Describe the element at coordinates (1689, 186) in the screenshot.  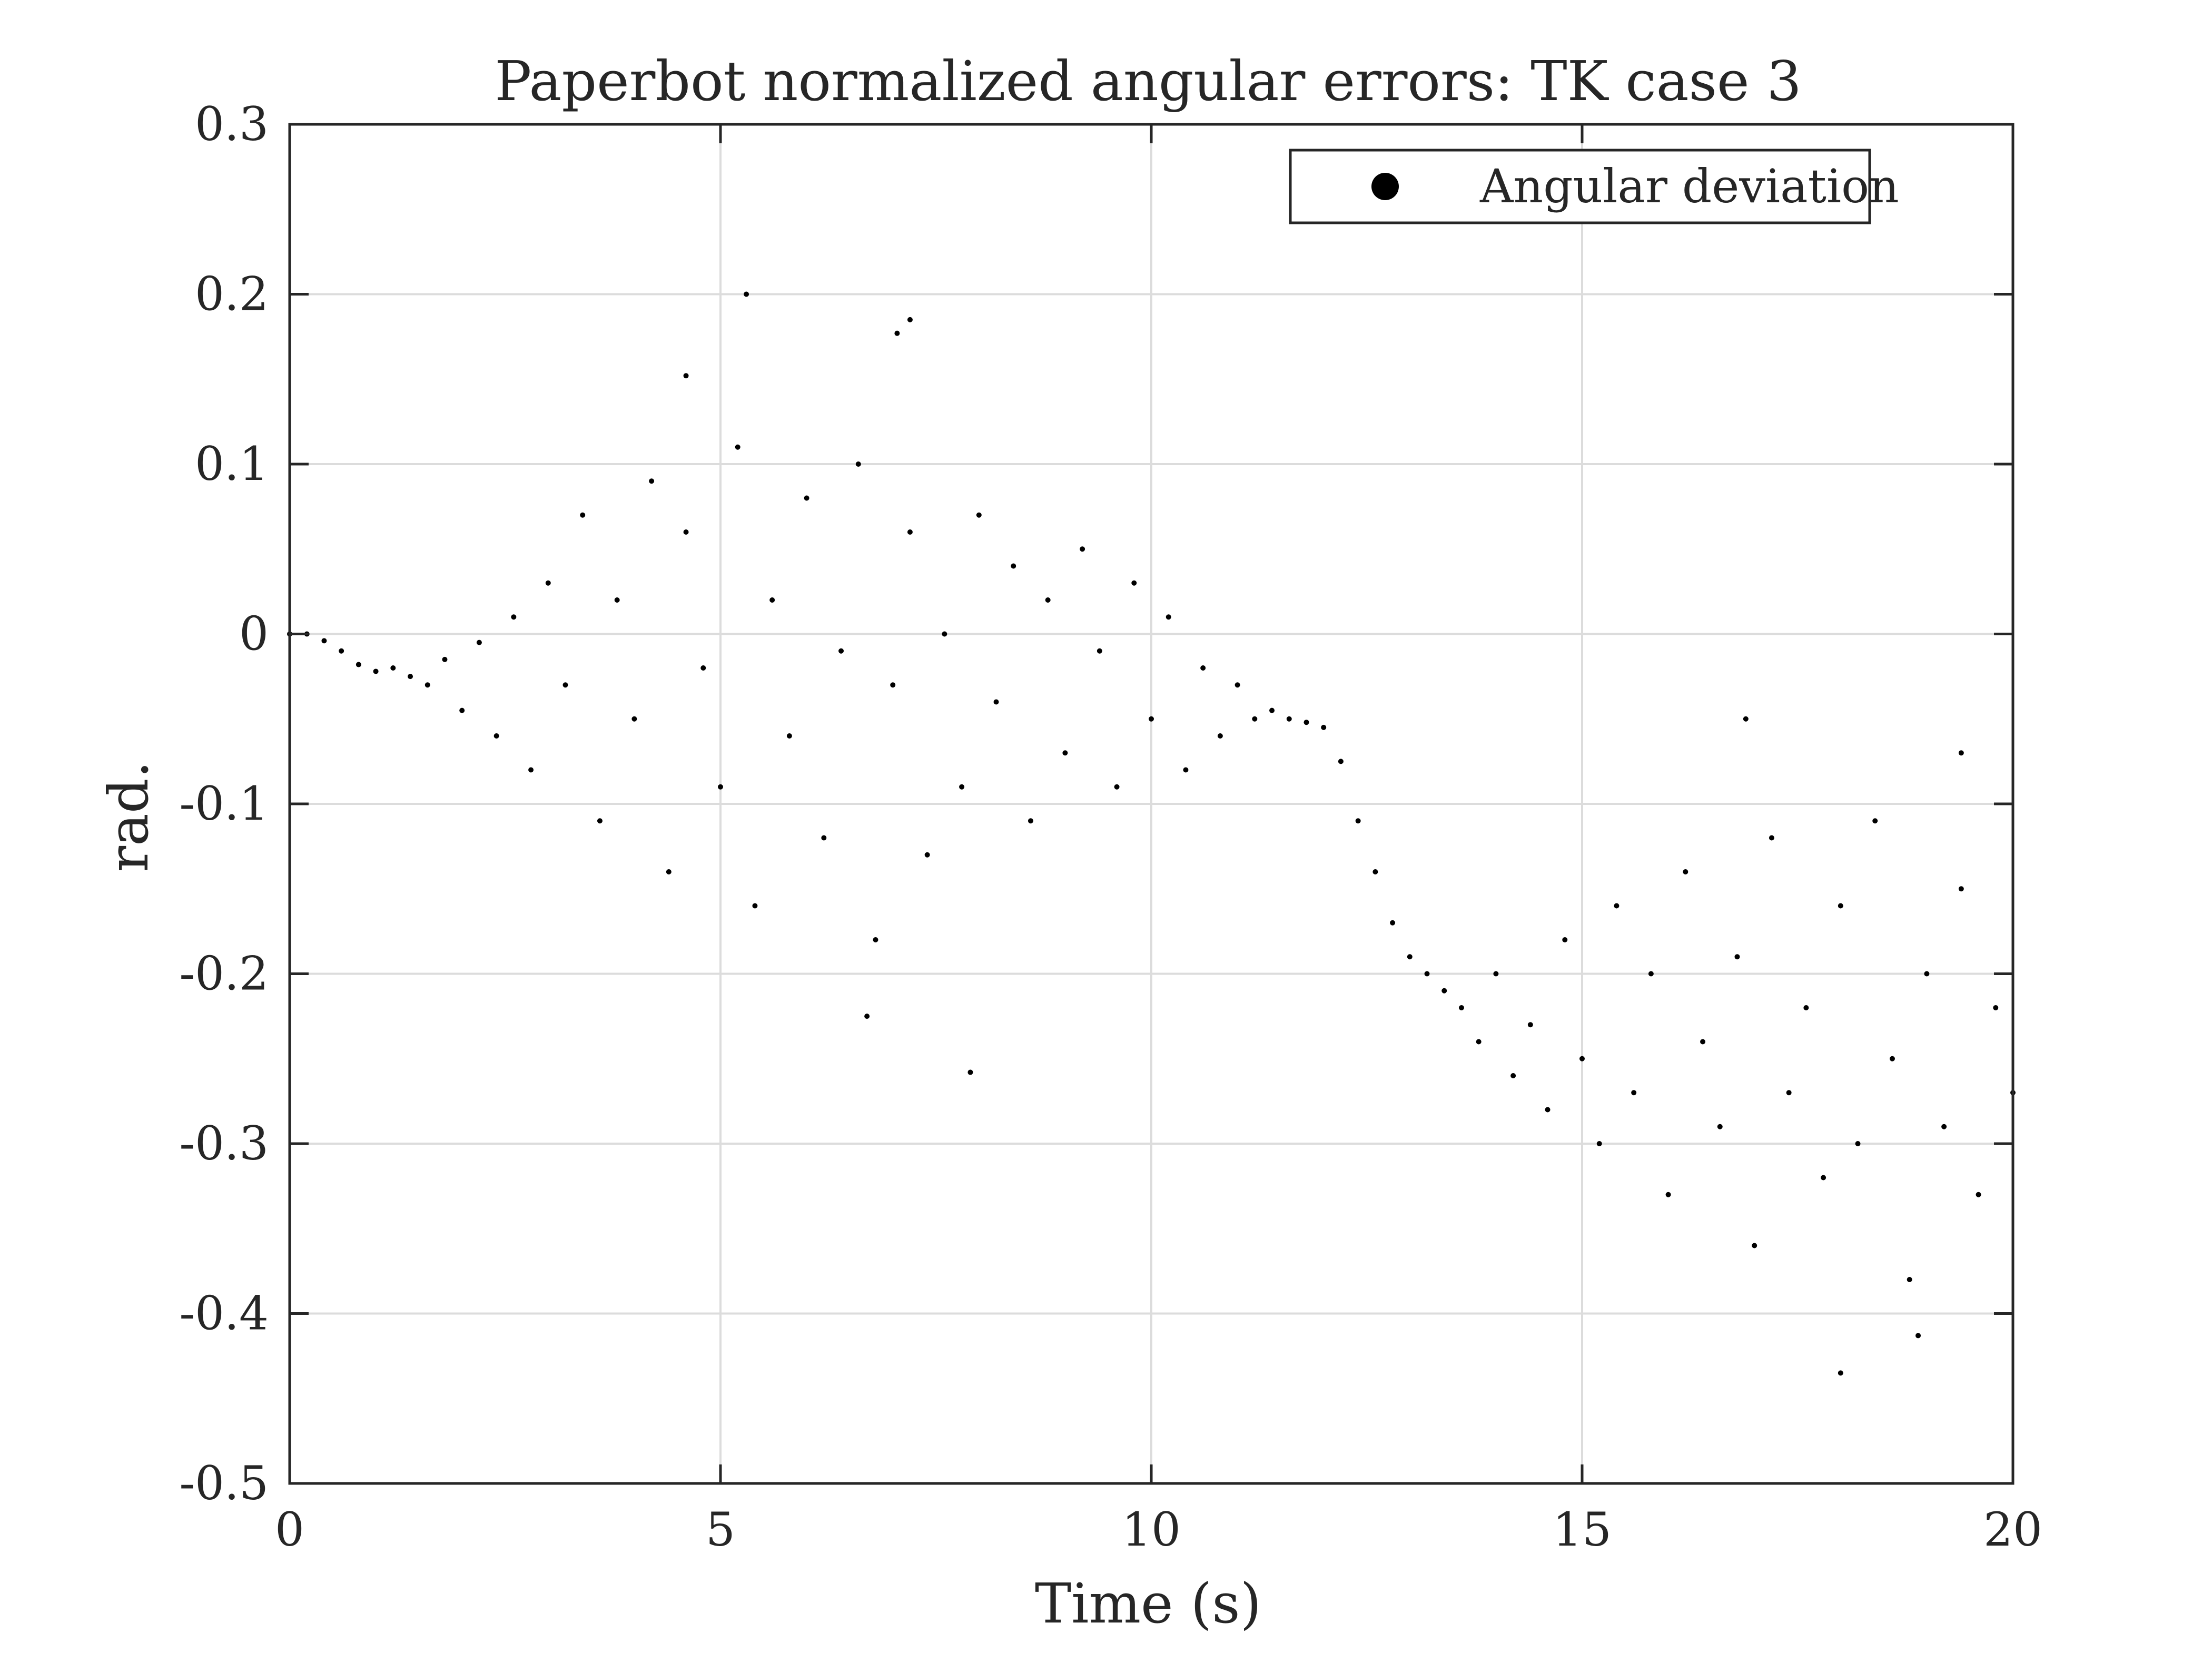
I see `legend-label: Angular deviation` at that location.